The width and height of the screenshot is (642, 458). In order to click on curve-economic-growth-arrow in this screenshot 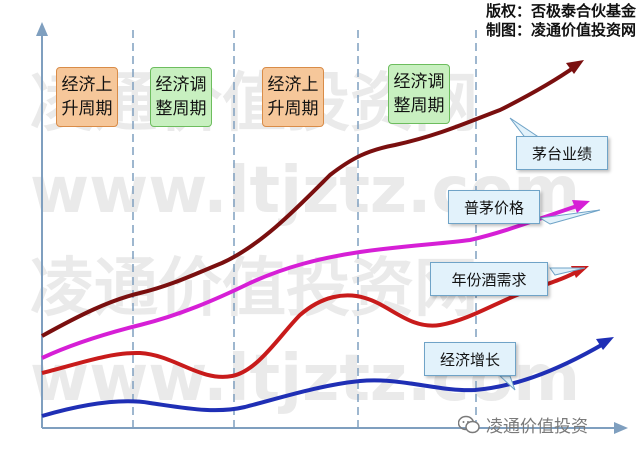, I will do `click(605, 343)`.